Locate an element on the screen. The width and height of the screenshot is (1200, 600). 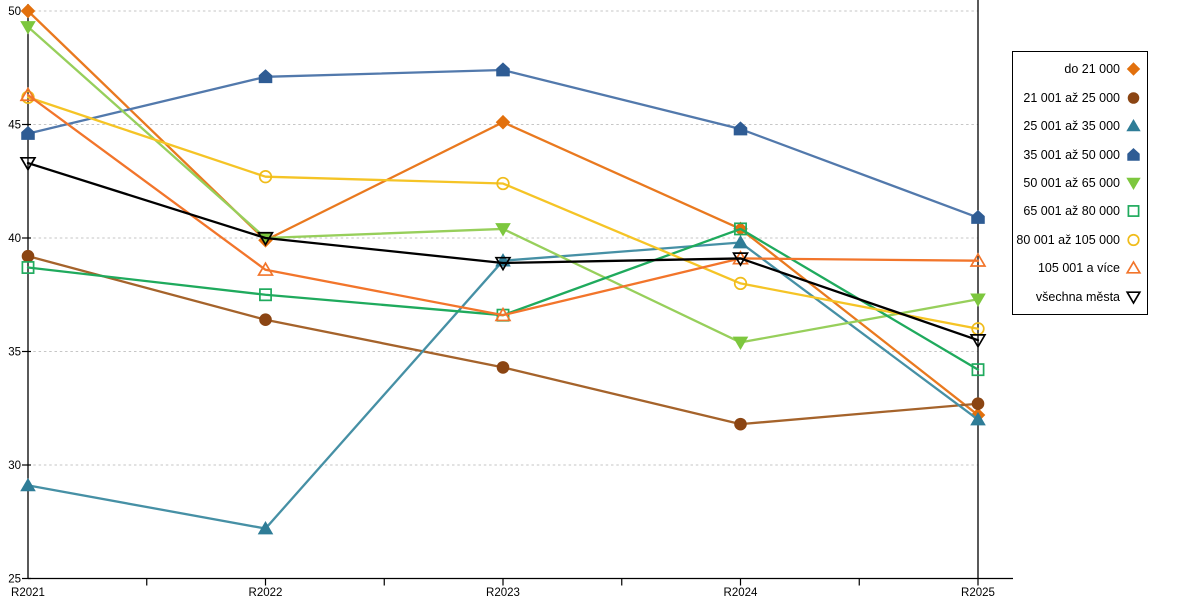
legend-item-label: 65 001 až 80 000 is located at coordinates (1071, 211).